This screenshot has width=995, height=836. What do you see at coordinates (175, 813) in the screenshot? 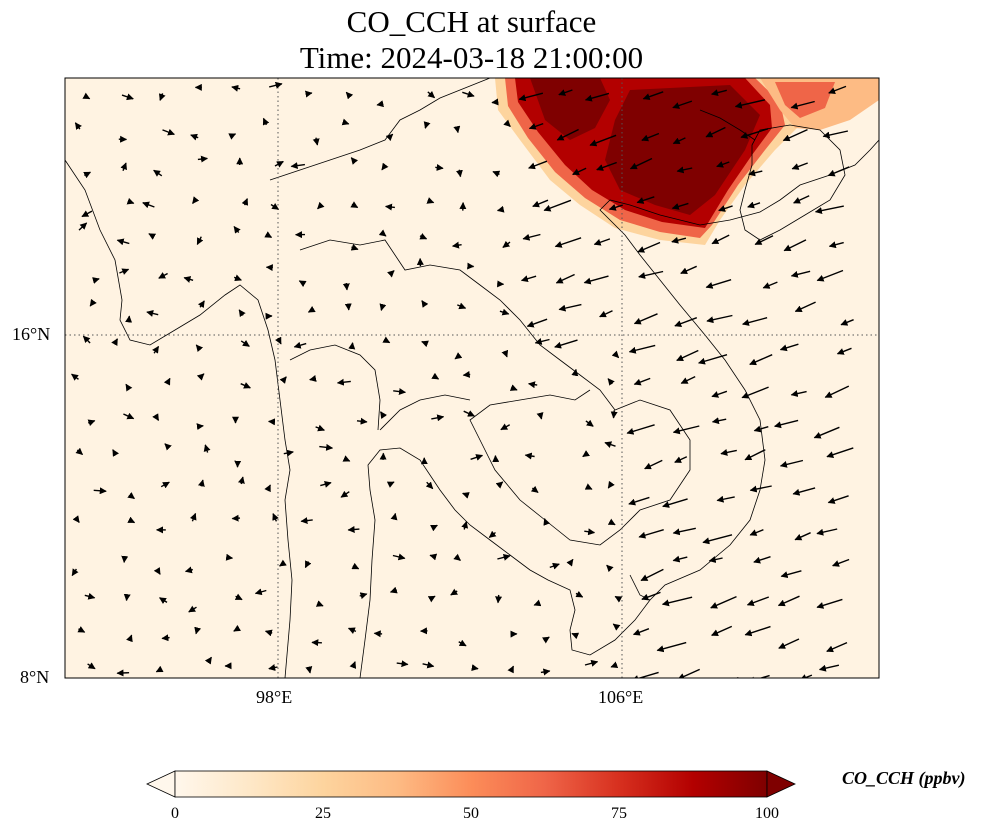
I see `colorbar-tick-0: 0` at bounding box center [175, 813].